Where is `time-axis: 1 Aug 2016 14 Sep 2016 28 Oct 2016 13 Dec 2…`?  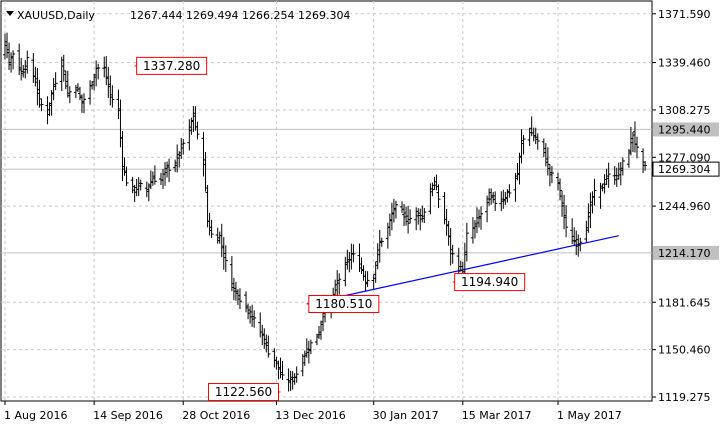 time-axis: 1 Aug 2016 14 Sep 2016 28 Oct 2016 13 Dec 2… is located at coordinates (313, 411).